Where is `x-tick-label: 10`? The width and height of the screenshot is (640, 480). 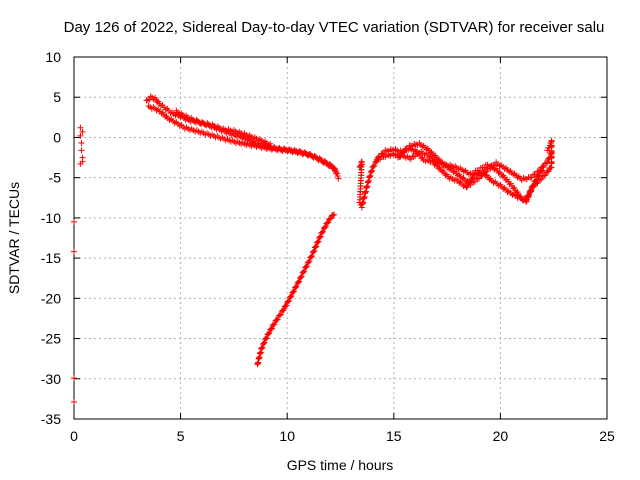
x-tick-label: 10 is located at coordinates (287, 436).